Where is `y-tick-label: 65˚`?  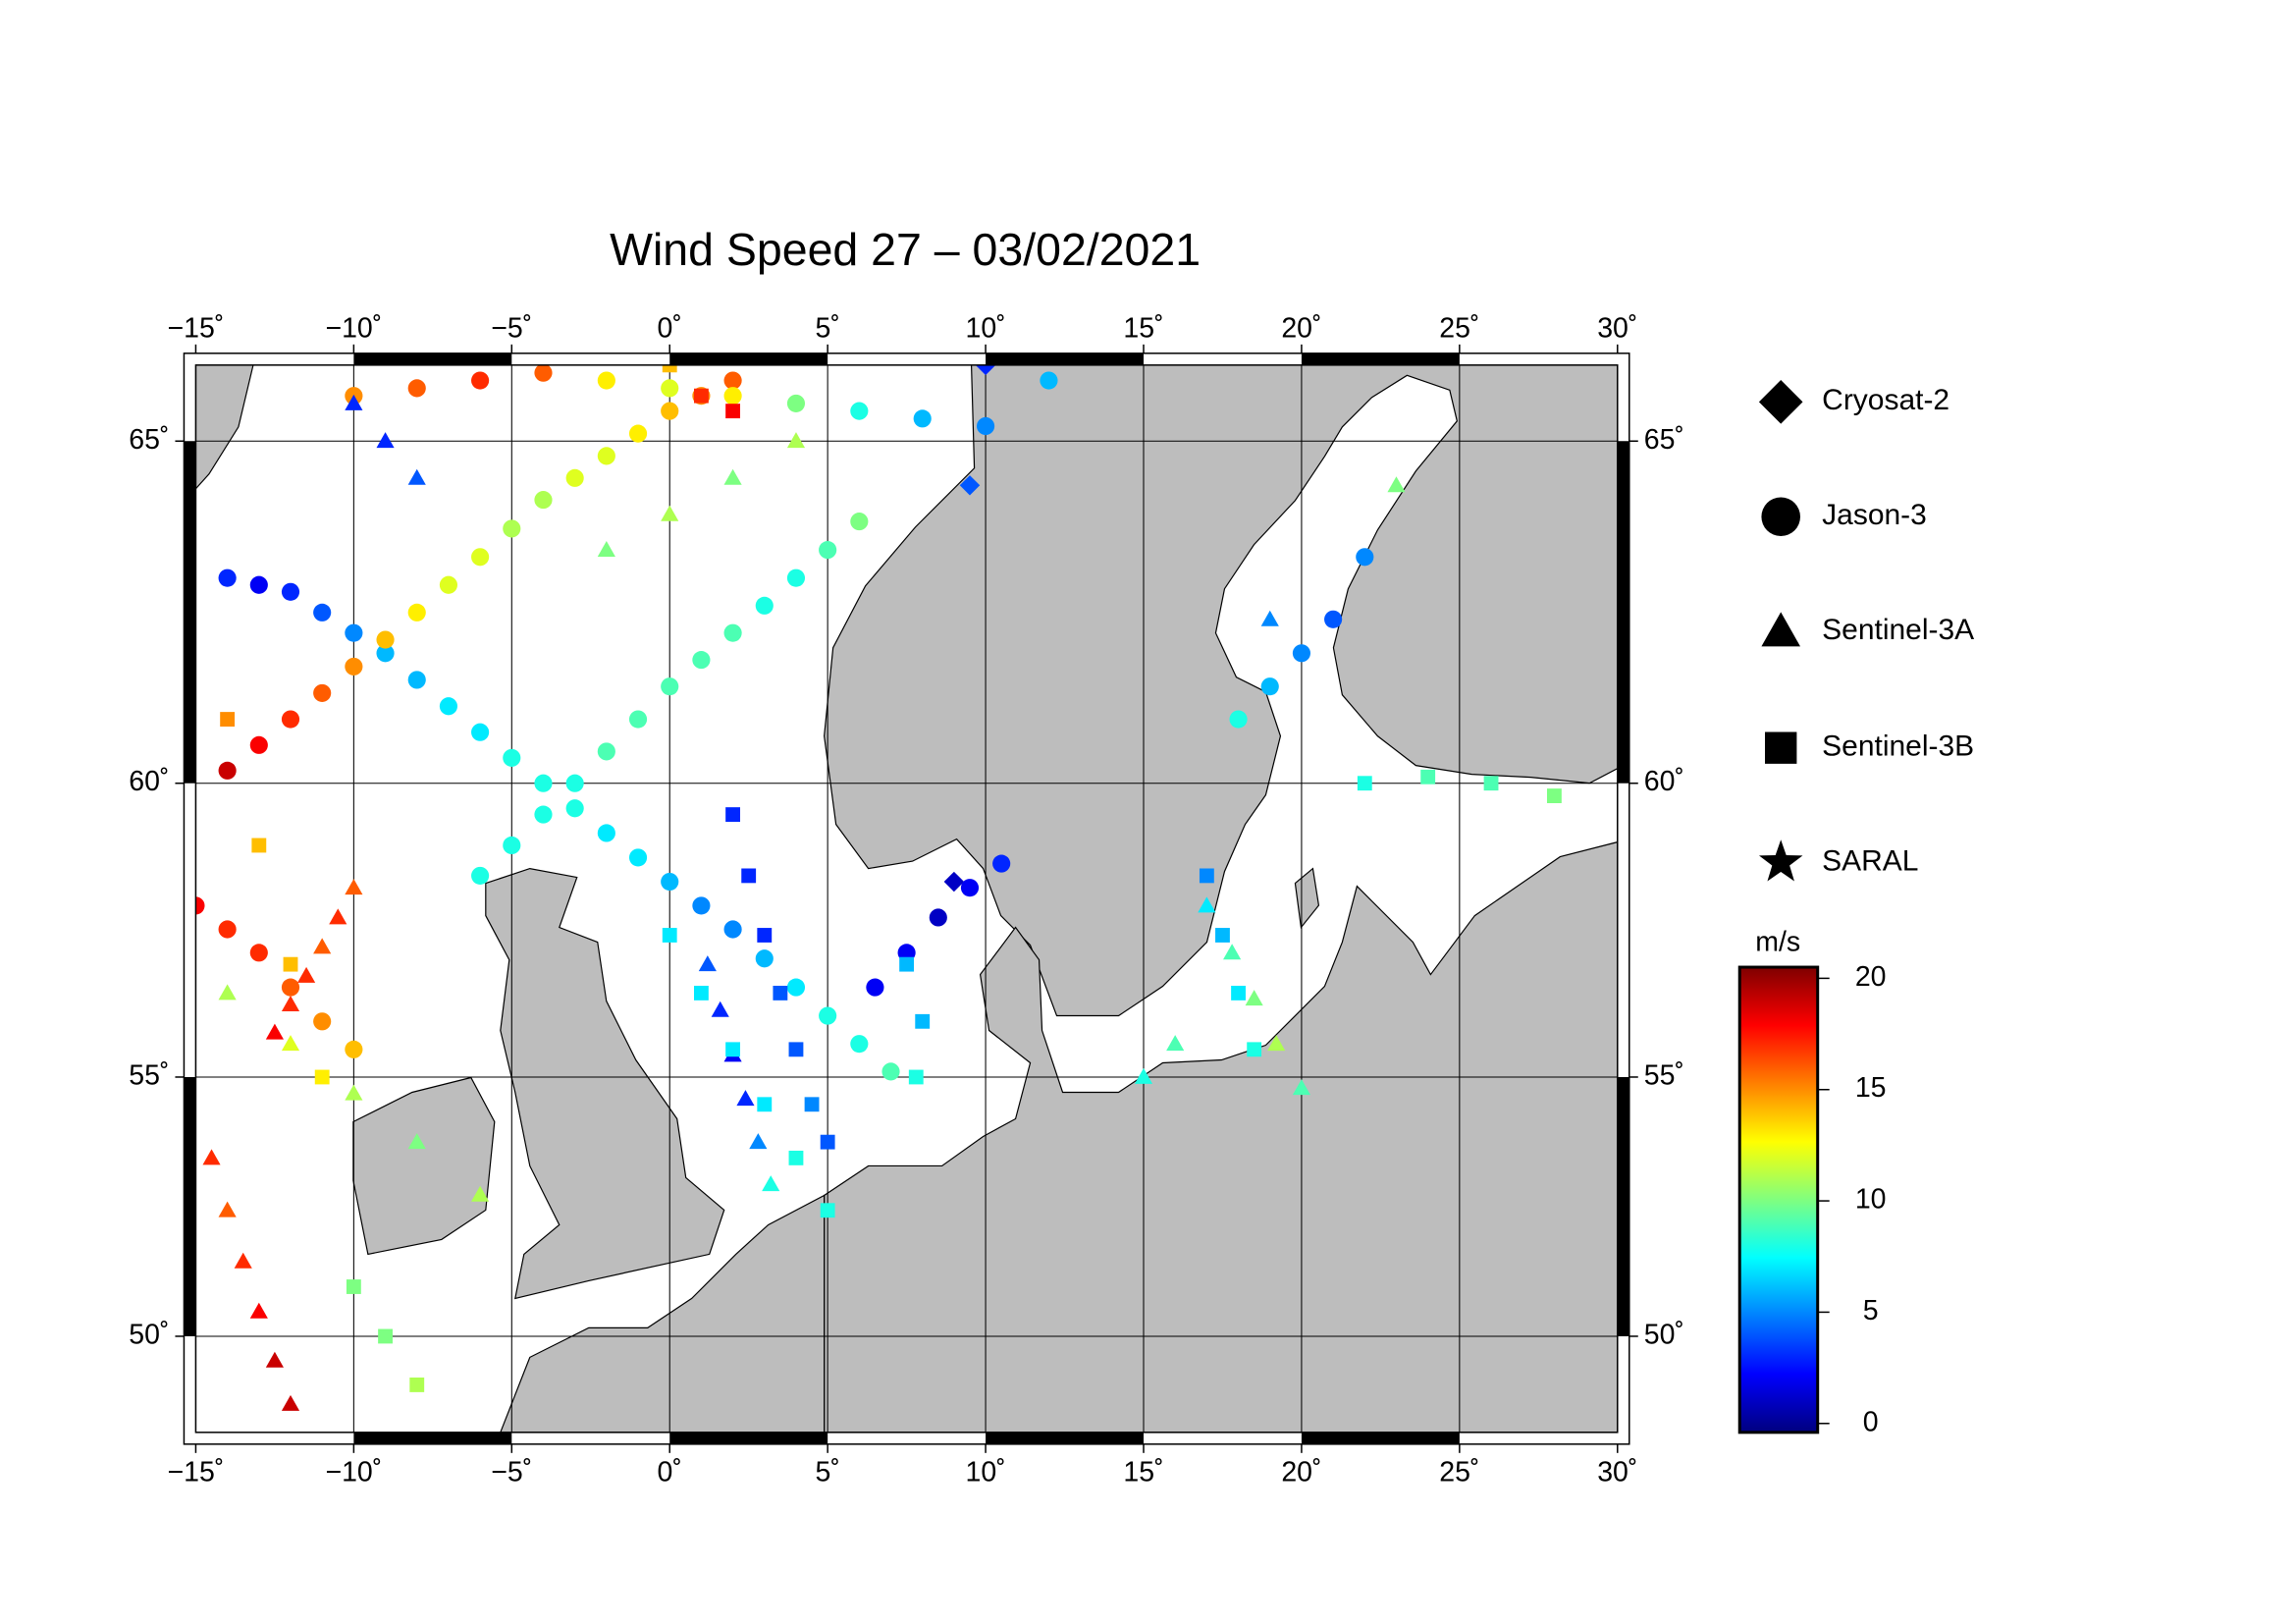 y-tick-label: 65˚ is located at coordinates (1664, 440).